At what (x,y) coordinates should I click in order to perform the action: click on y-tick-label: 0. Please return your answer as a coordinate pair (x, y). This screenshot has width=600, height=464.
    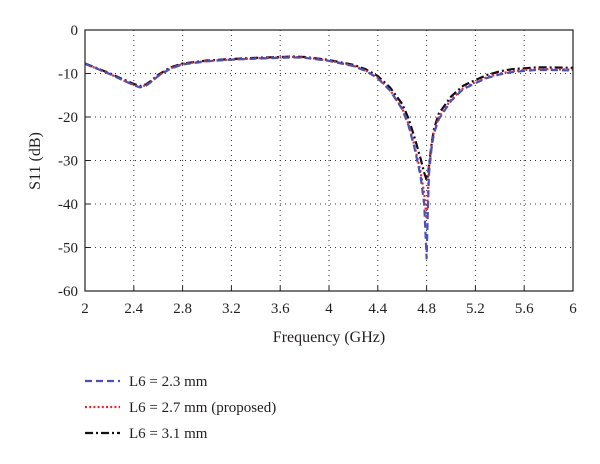
    Looking at the image, I should click on (75, 31).